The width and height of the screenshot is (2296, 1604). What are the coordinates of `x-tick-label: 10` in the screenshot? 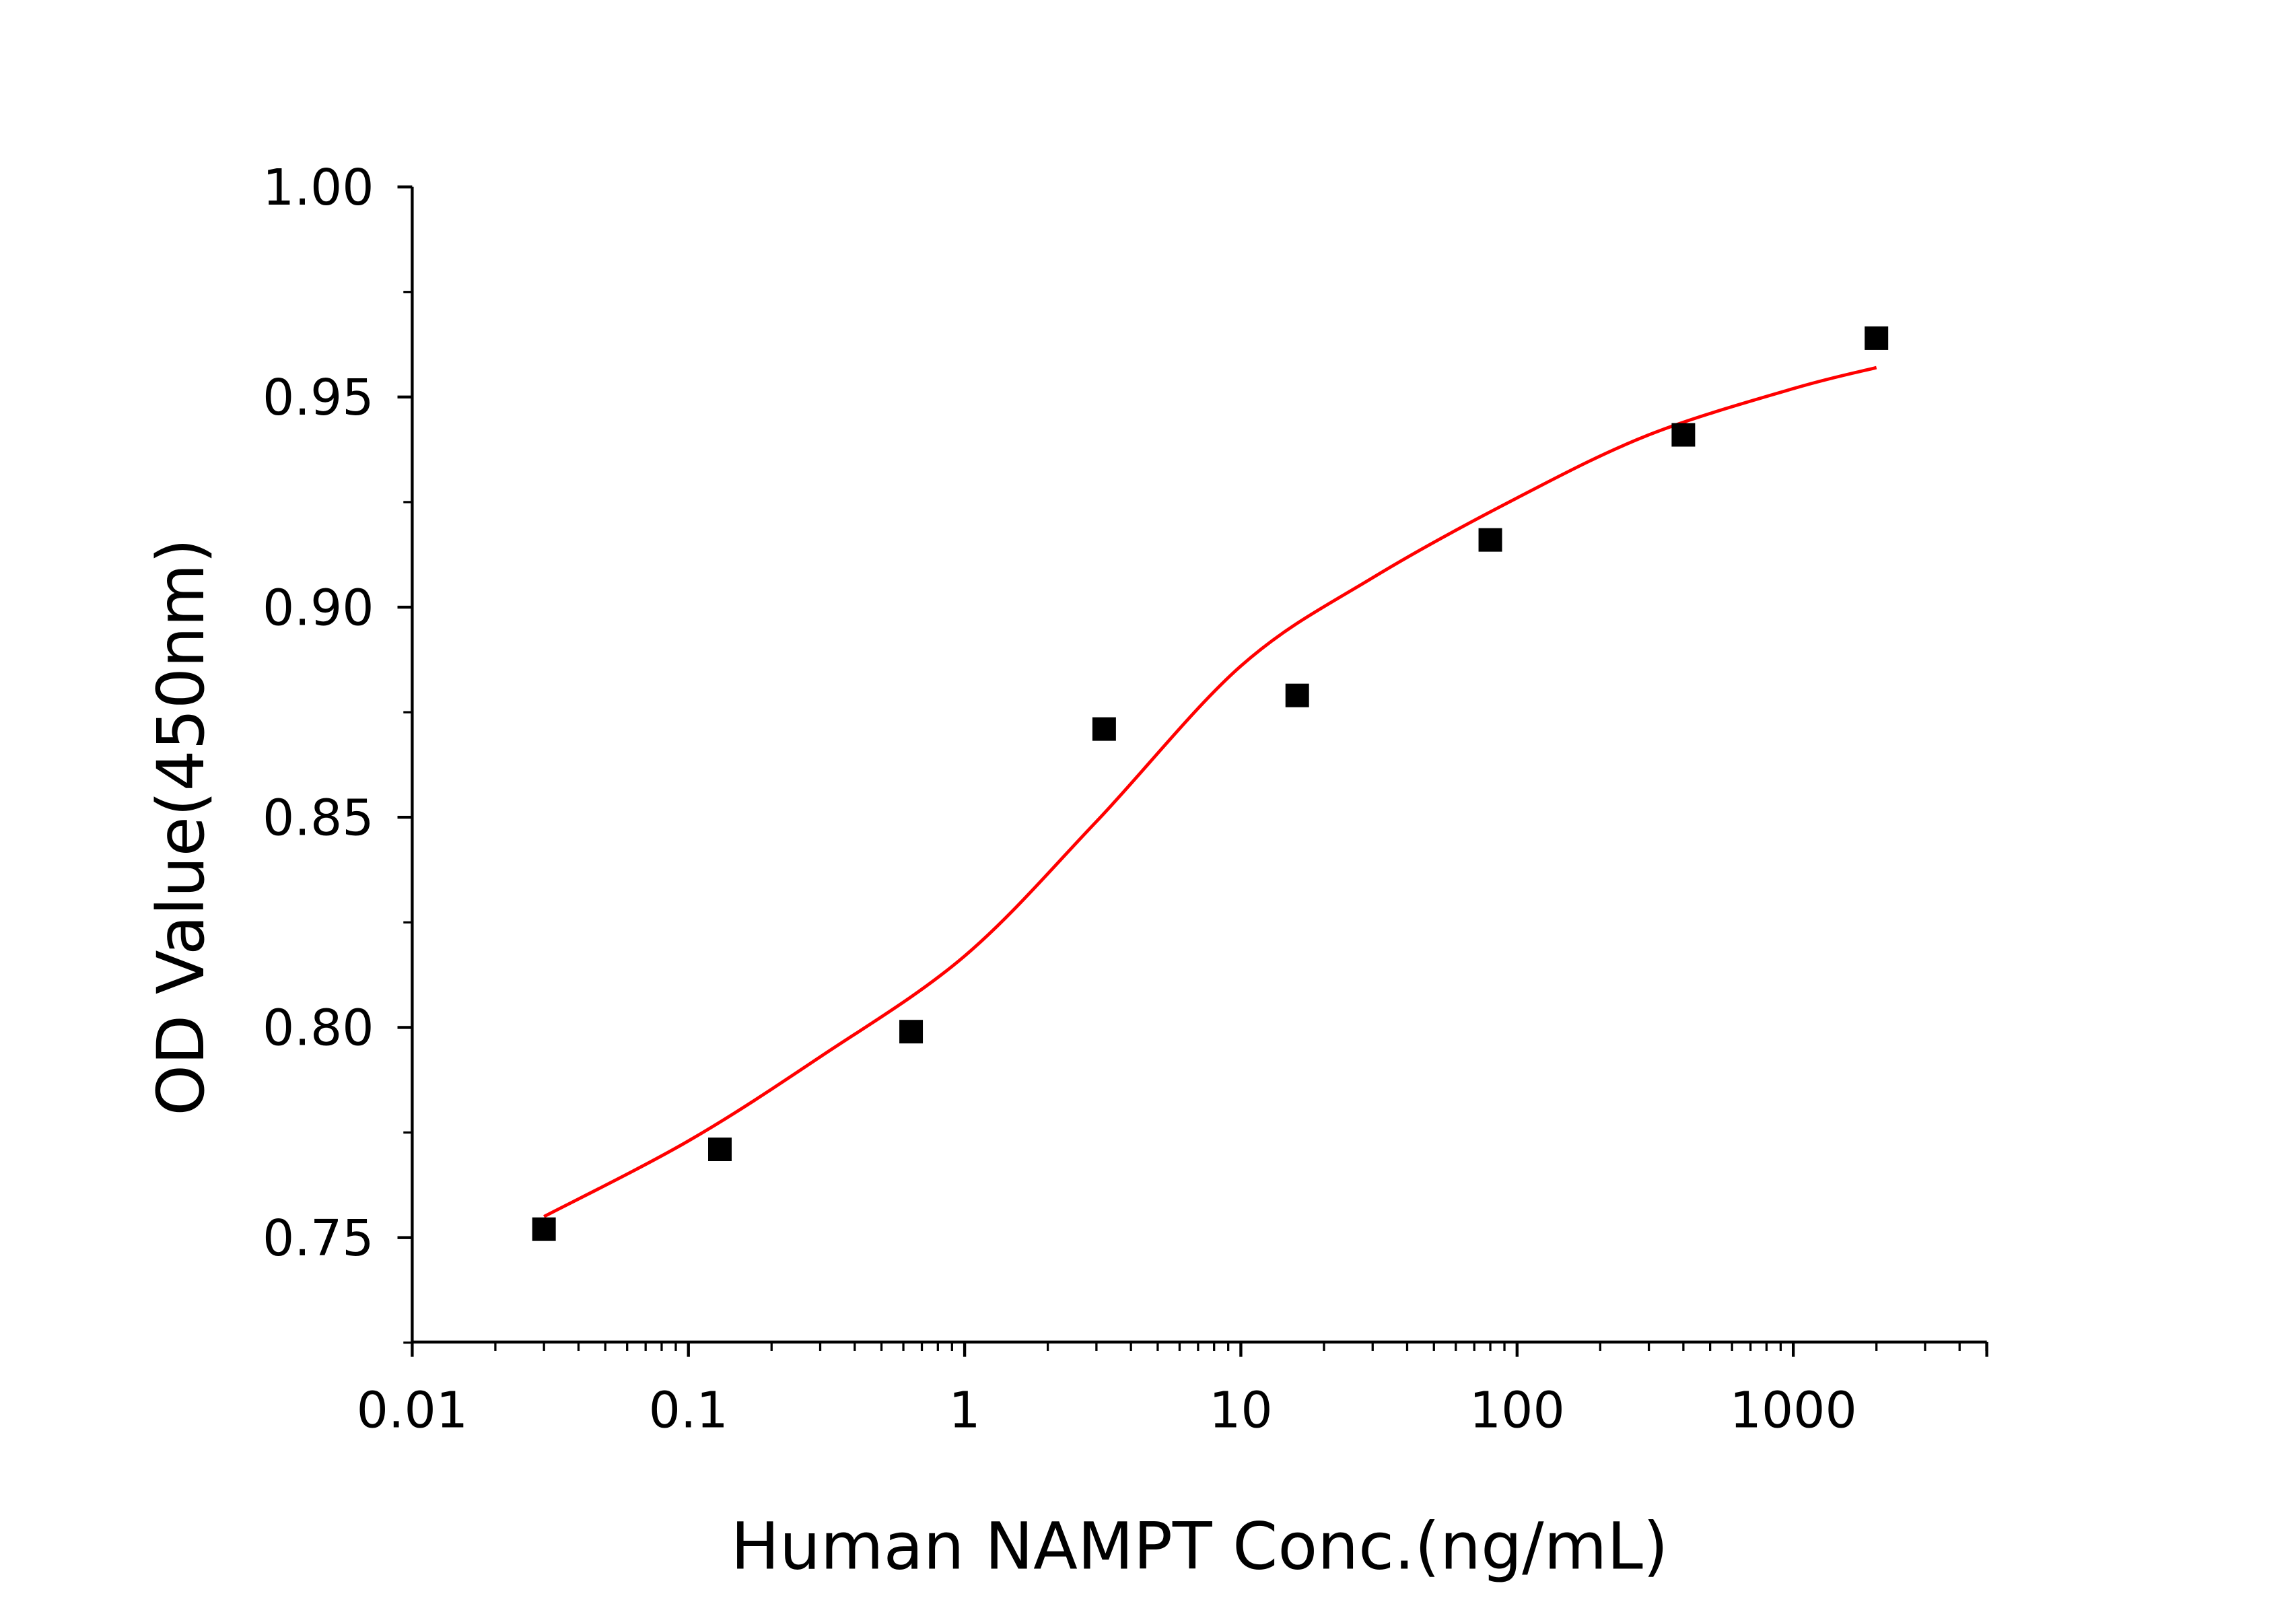 It's located at (1241, 1410).